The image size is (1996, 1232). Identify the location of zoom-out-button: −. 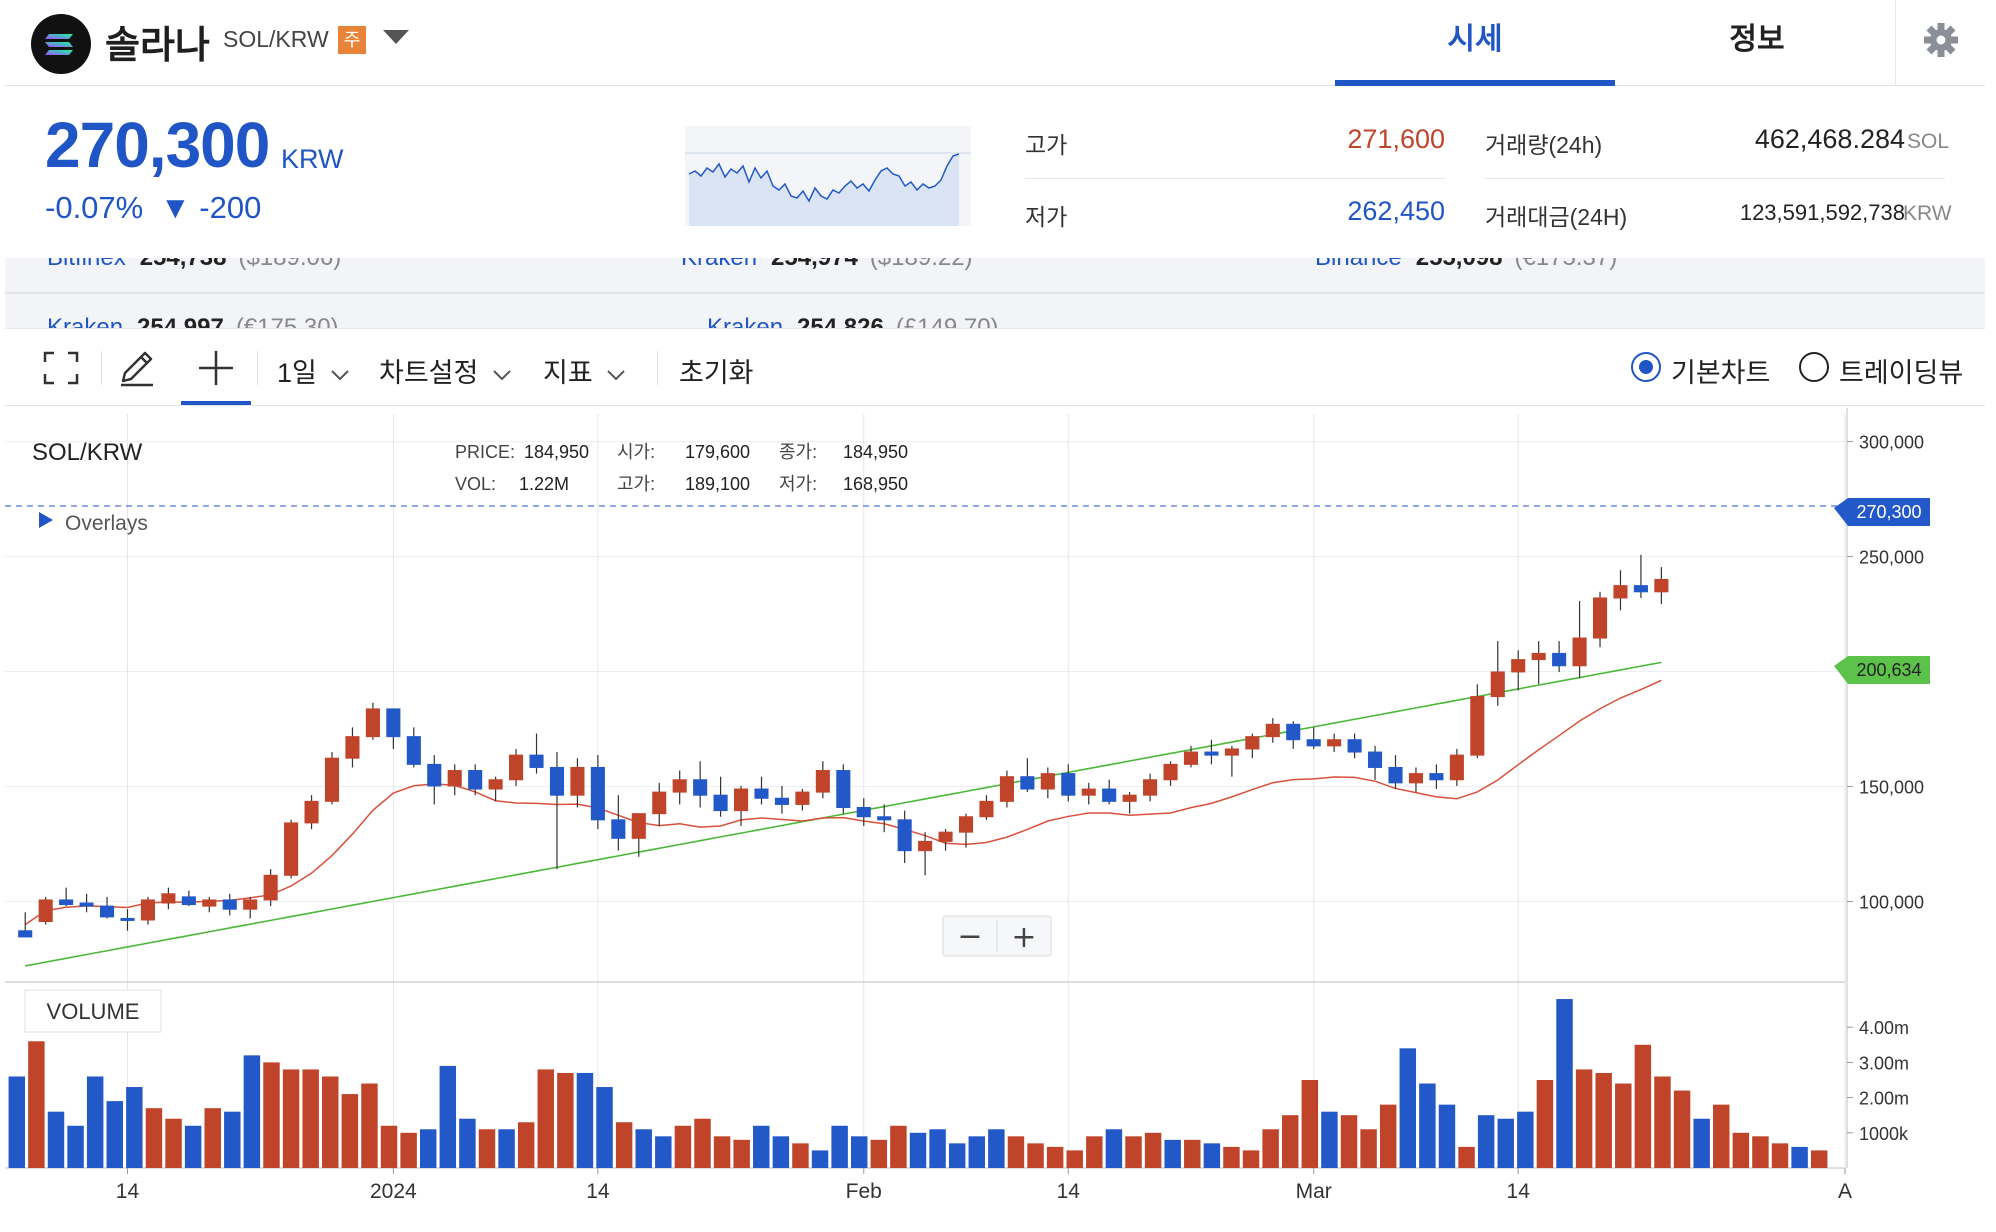
(969, 936).